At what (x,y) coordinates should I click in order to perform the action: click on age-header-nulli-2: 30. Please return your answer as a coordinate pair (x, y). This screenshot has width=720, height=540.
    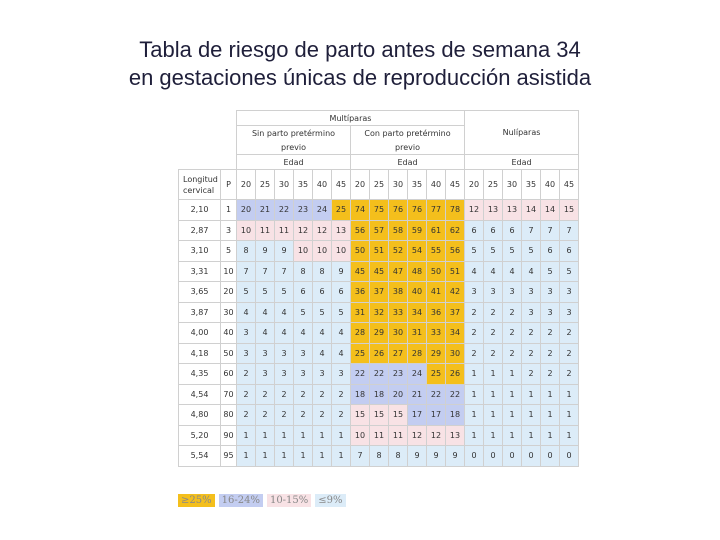
    Looking at the image, I should click on (512, 184).